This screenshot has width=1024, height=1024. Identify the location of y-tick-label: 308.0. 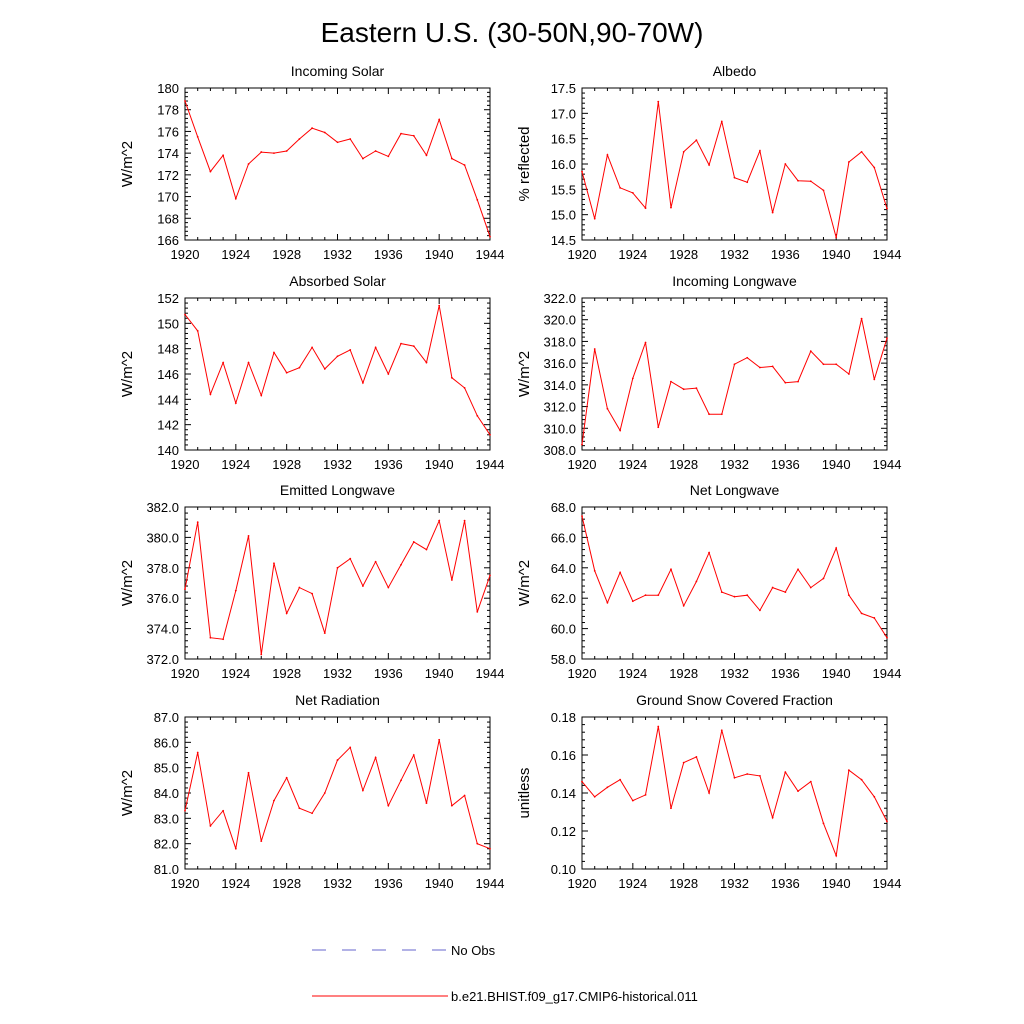
(559, 450).